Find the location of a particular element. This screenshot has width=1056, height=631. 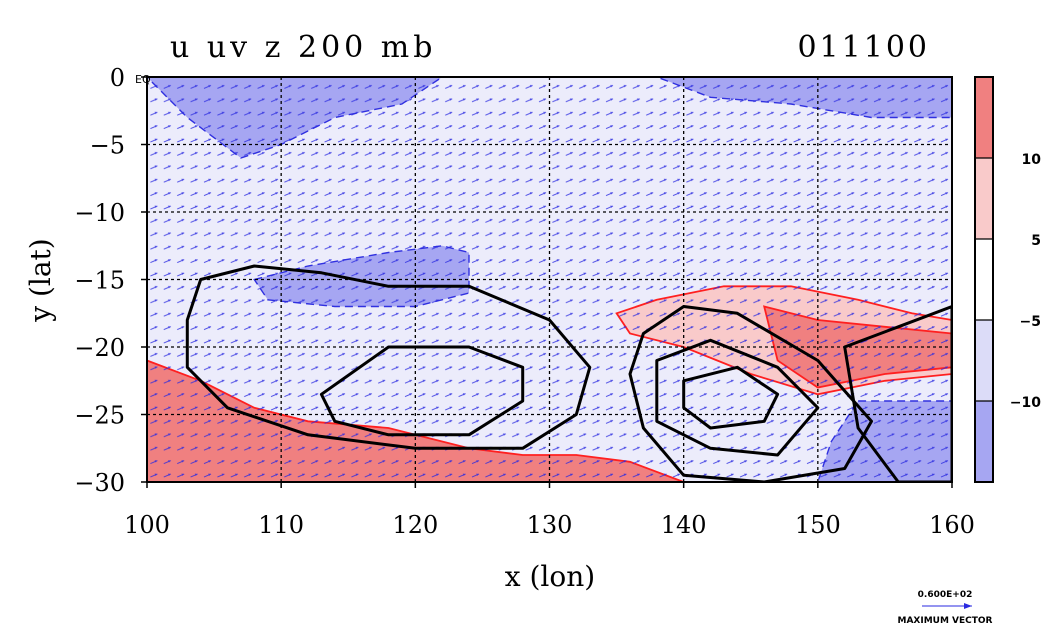

y-tick-label: −10 is located at coordinates (99, 213).